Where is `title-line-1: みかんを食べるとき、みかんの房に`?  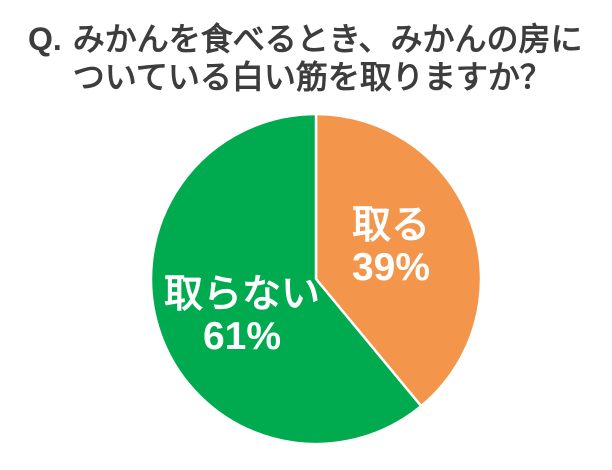
title-line-1: みかんを食べるとき、みかんの房に is located at coordinates (327, 39).